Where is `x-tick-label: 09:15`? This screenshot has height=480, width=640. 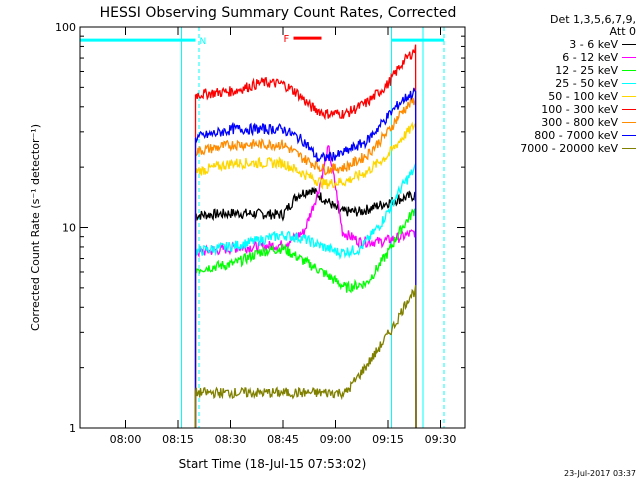 x-tick-label: 09:15 is located at coordinates (388, 439).